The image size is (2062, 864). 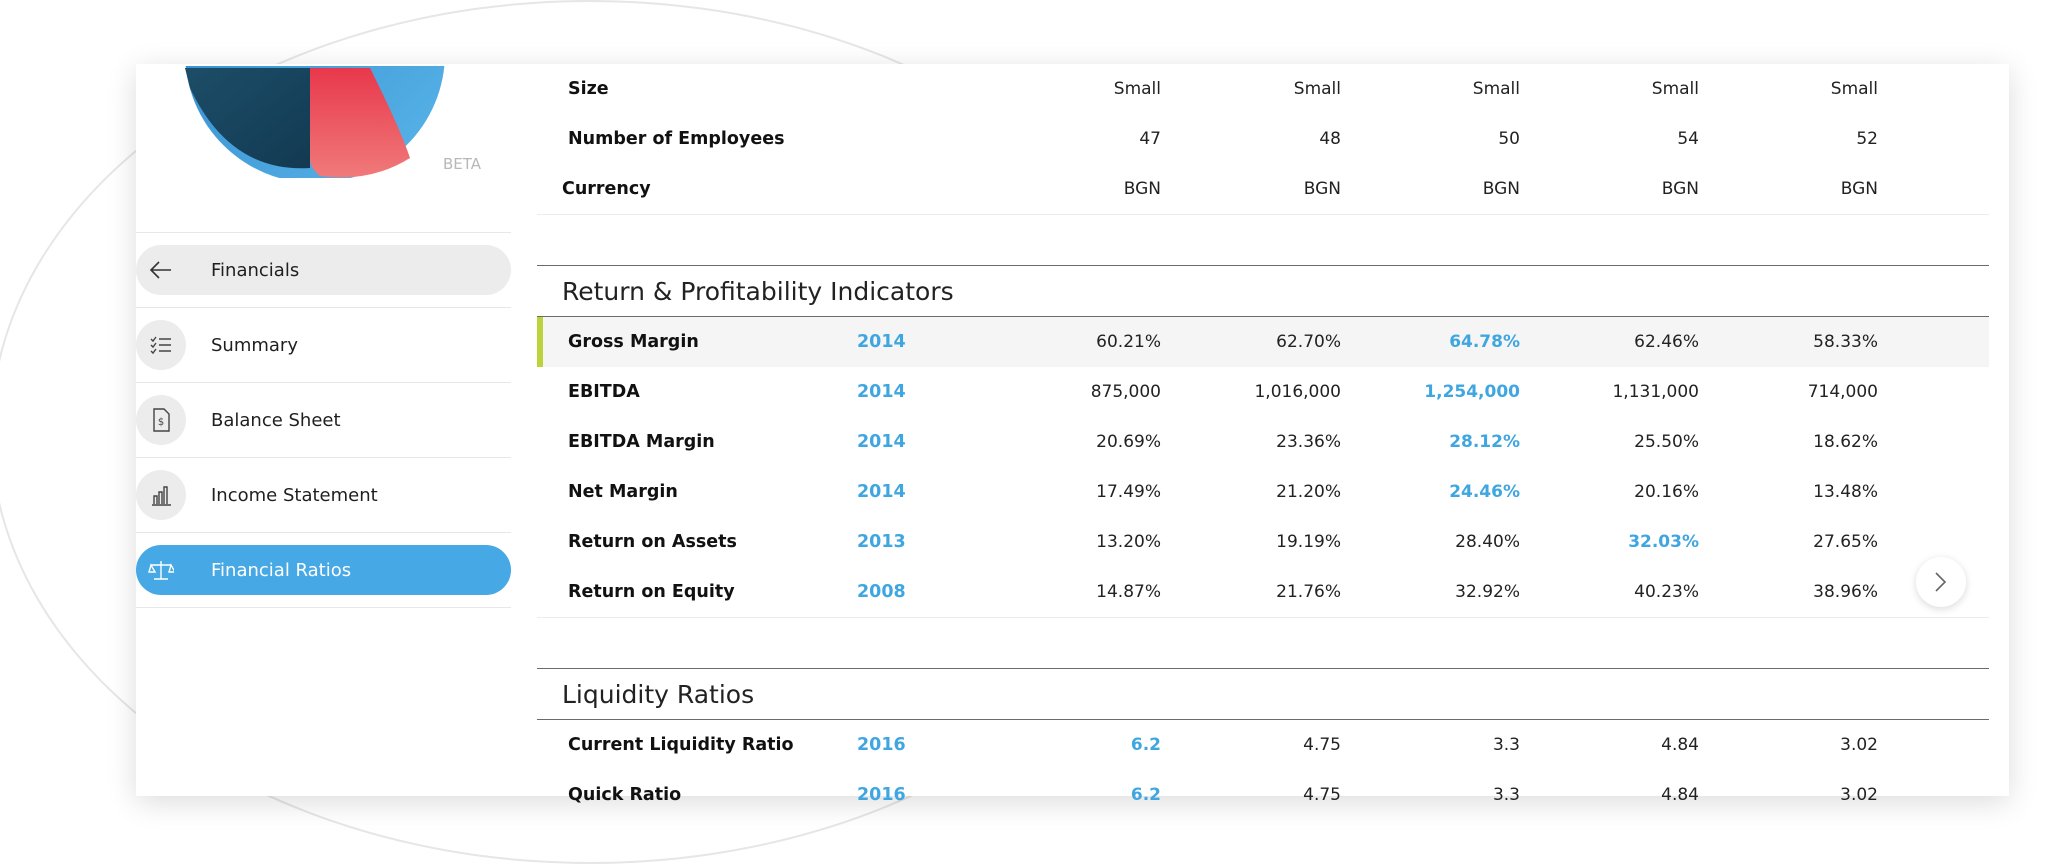 I want to click on section-title-liquidity: Liquidity Ratios, so click(x=1263, y=694).